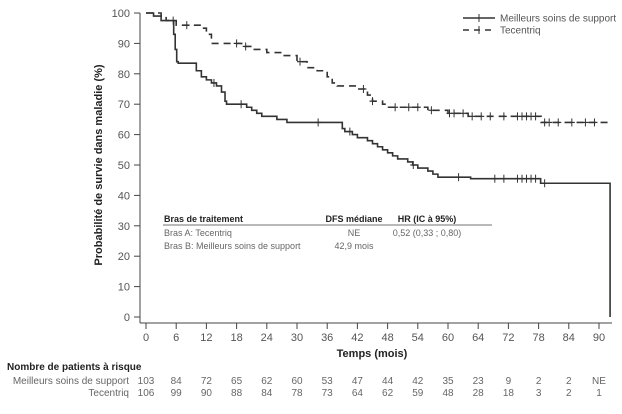 The width and height of the screenshot is (622, 414). What do you see at coordinates (327, 338) in the screenshot?
I see `x-tick-label: 36` at bounding box center [327, 338].